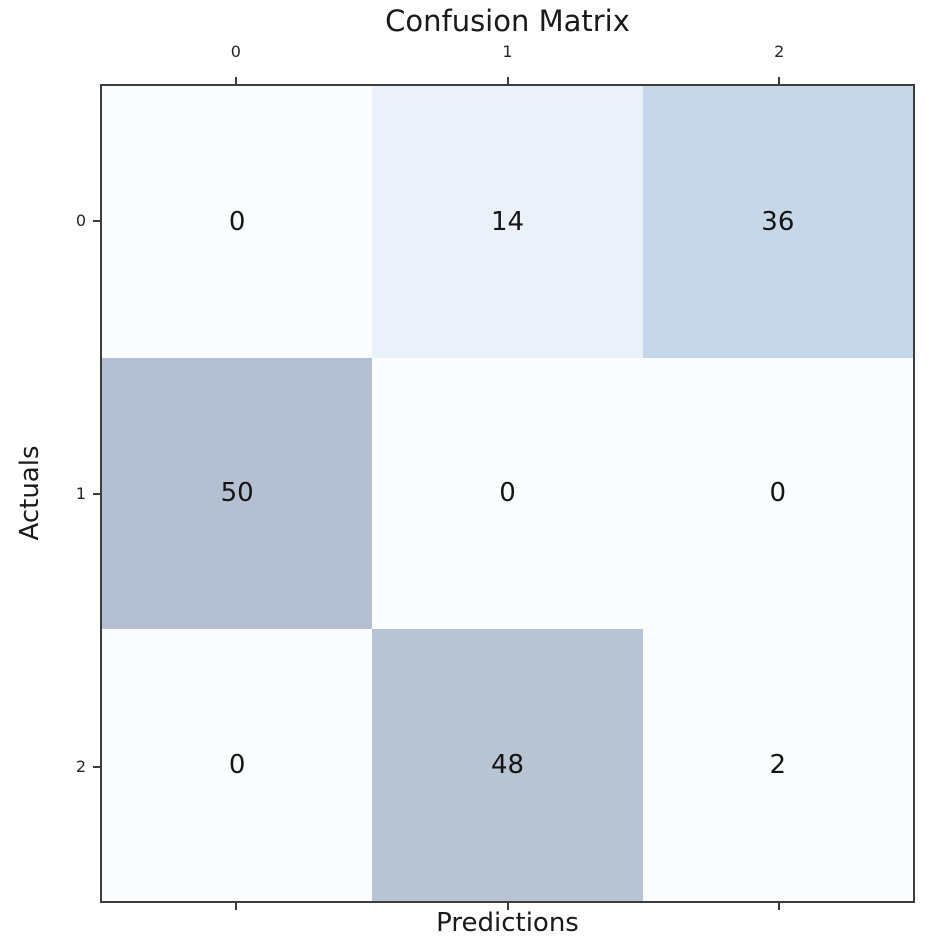 This screenshot has height=946, width=938. Describe the element at coordinates (777, 222) in the screenshot. I see `matrix-cell-r0c2: 36` at that location.